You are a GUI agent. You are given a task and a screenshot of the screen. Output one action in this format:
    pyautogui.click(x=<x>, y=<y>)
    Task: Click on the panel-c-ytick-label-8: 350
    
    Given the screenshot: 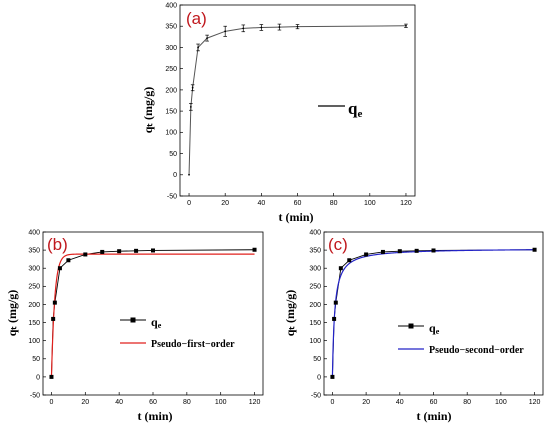 What is the action you would take?
    pyautogui.click(x=315, y=251)
    